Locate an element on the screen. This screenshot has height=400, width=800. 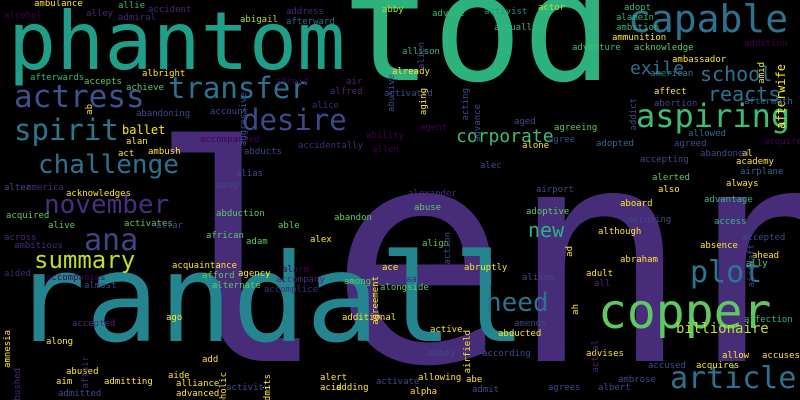
cloud-word: activity is located at coordinates (248, 388).